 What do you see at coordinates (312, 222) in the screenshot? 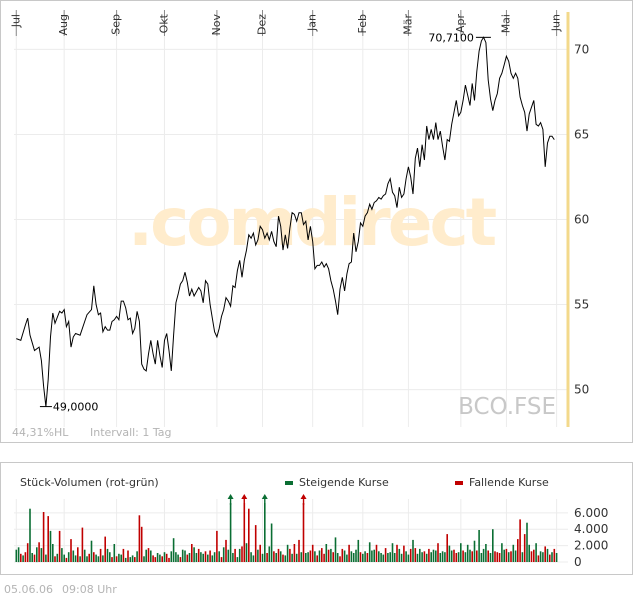
I see `watermark: .comdirect` at bounding box center [312, 222].